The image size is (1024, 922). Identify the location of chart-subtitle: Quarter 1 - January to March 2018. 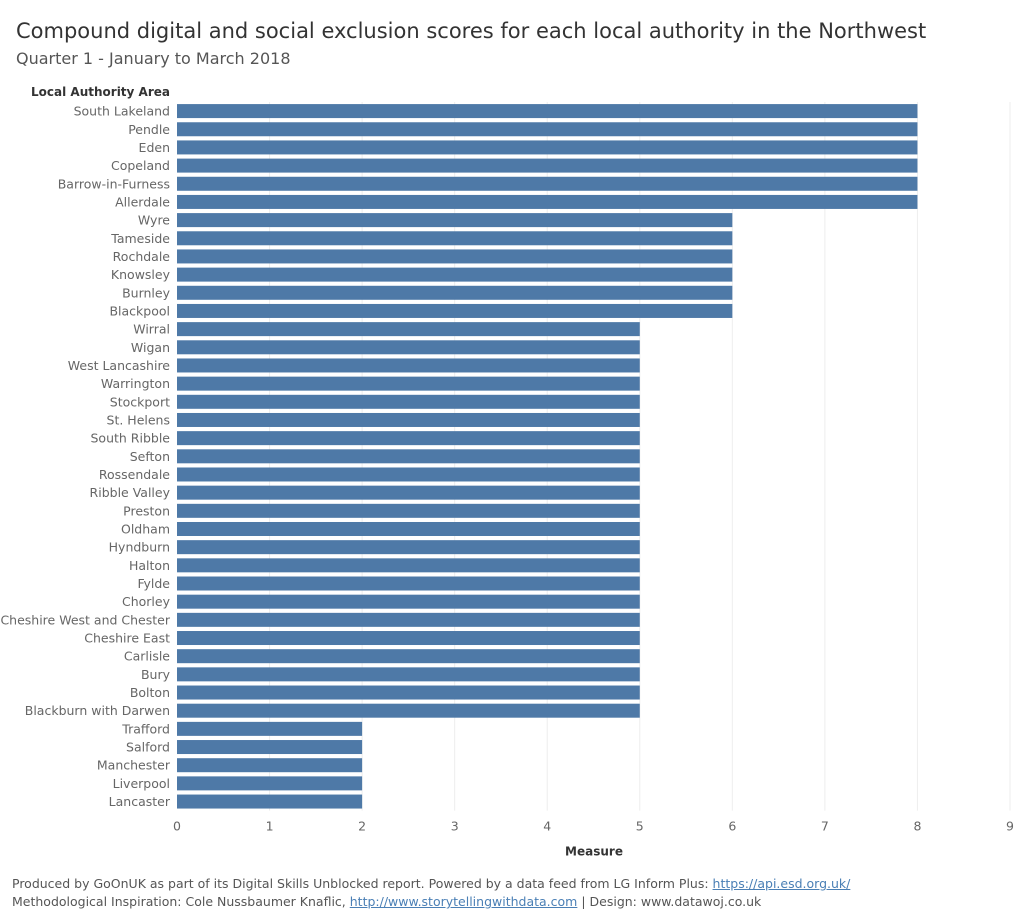
(153, 58).